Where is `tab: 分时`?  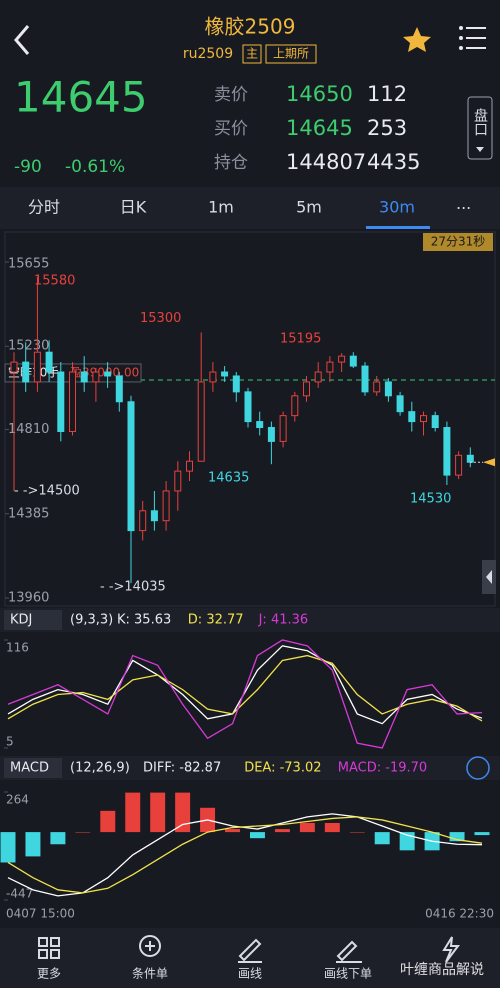 tab: 分时 is located at coordinates (44, 207).